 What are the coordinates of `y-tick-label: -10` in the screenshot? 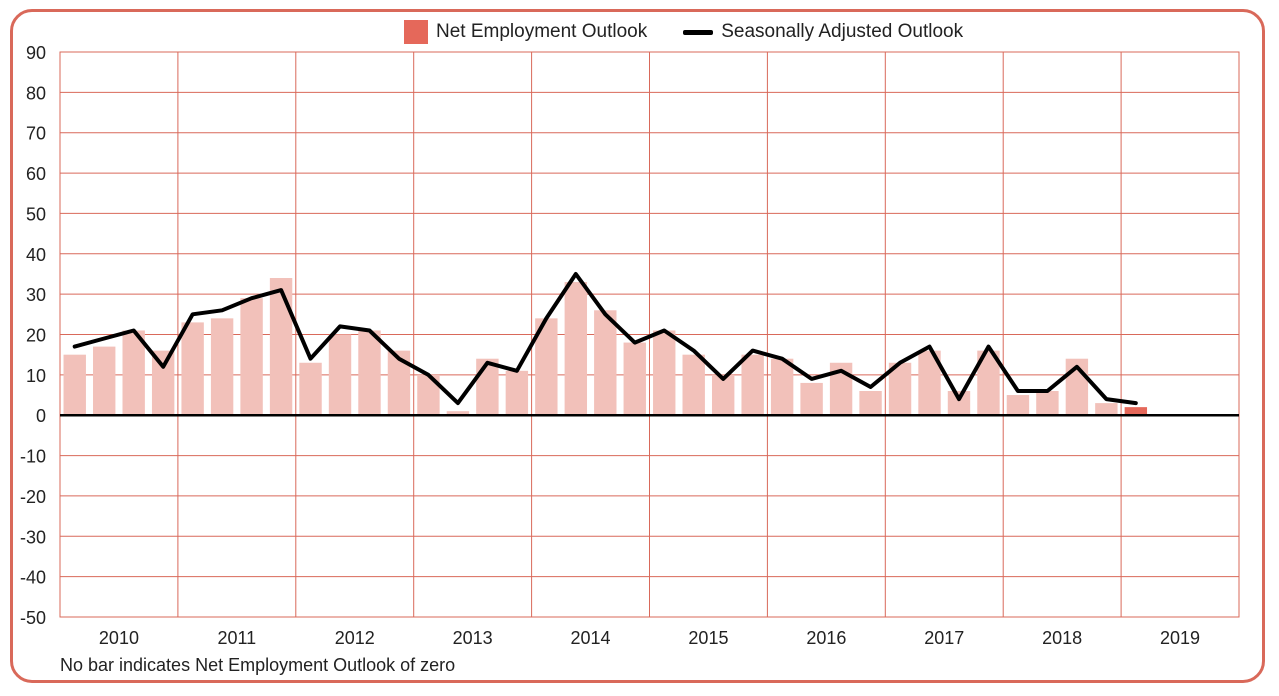 It's located at (33, 457).